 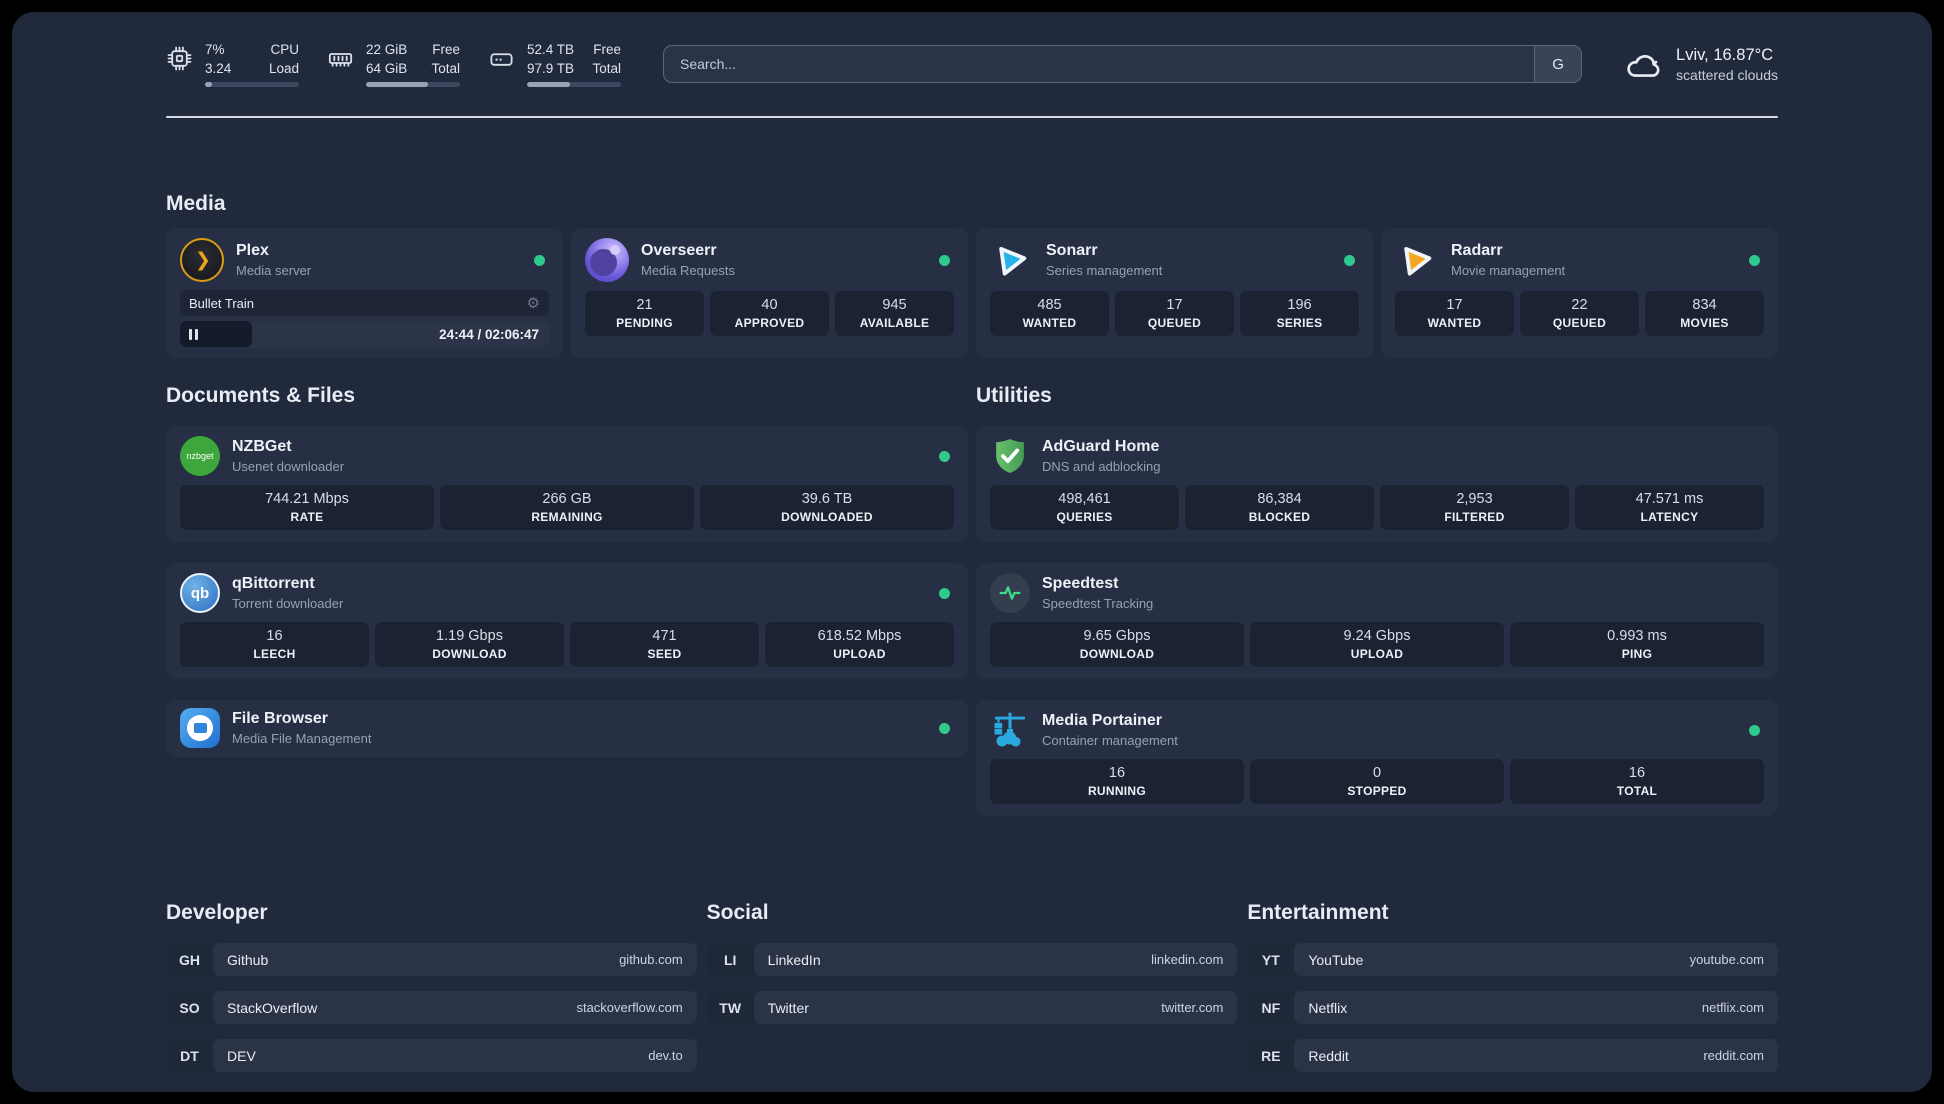 I want to click on nzbget-subtitle: Usenet downloader, so click(x=288, y=466).